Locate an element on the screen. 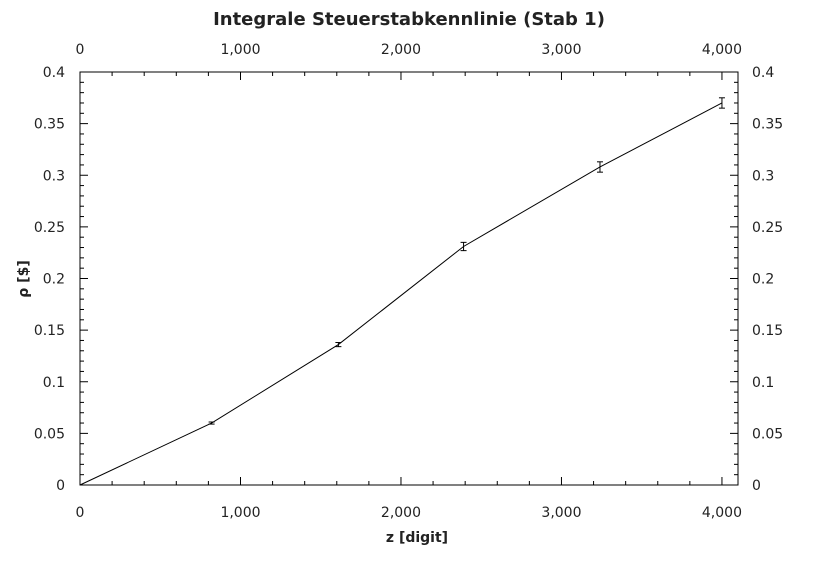  y-tick-label: 0.2 is located at coordinates (54, 280).